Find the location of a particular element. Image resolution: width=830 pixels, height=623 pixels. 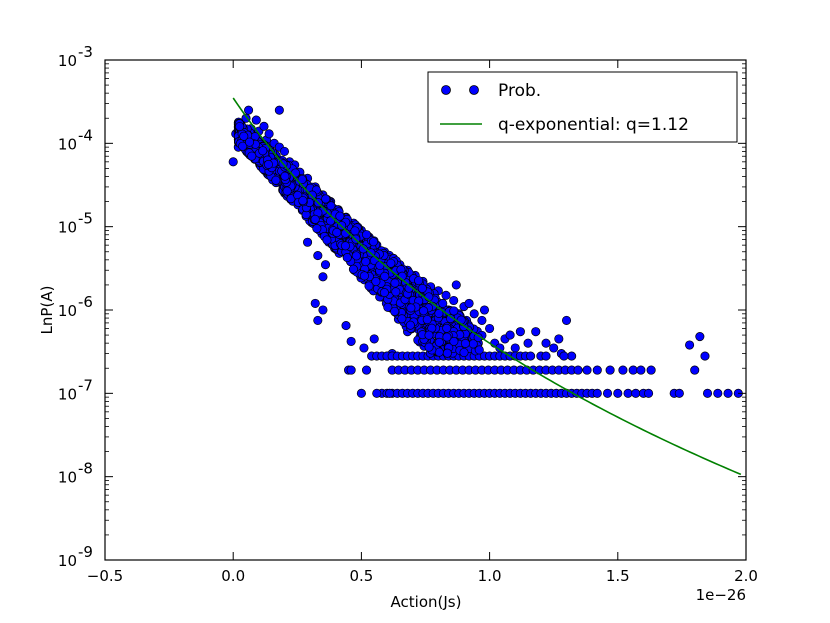

y-tick-exponent: -8 is located at coordinates (85, 469).